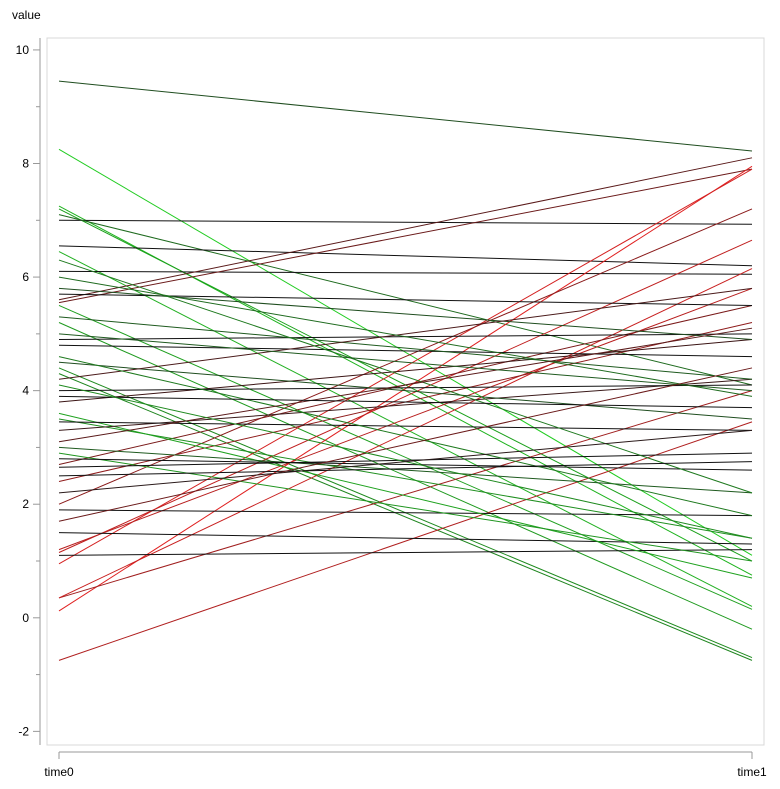 This screenshot has height=789, width=780. Describe the element at coordinates (25, 277) in the screenshot. I see `y-tick-label: 6` at that location.